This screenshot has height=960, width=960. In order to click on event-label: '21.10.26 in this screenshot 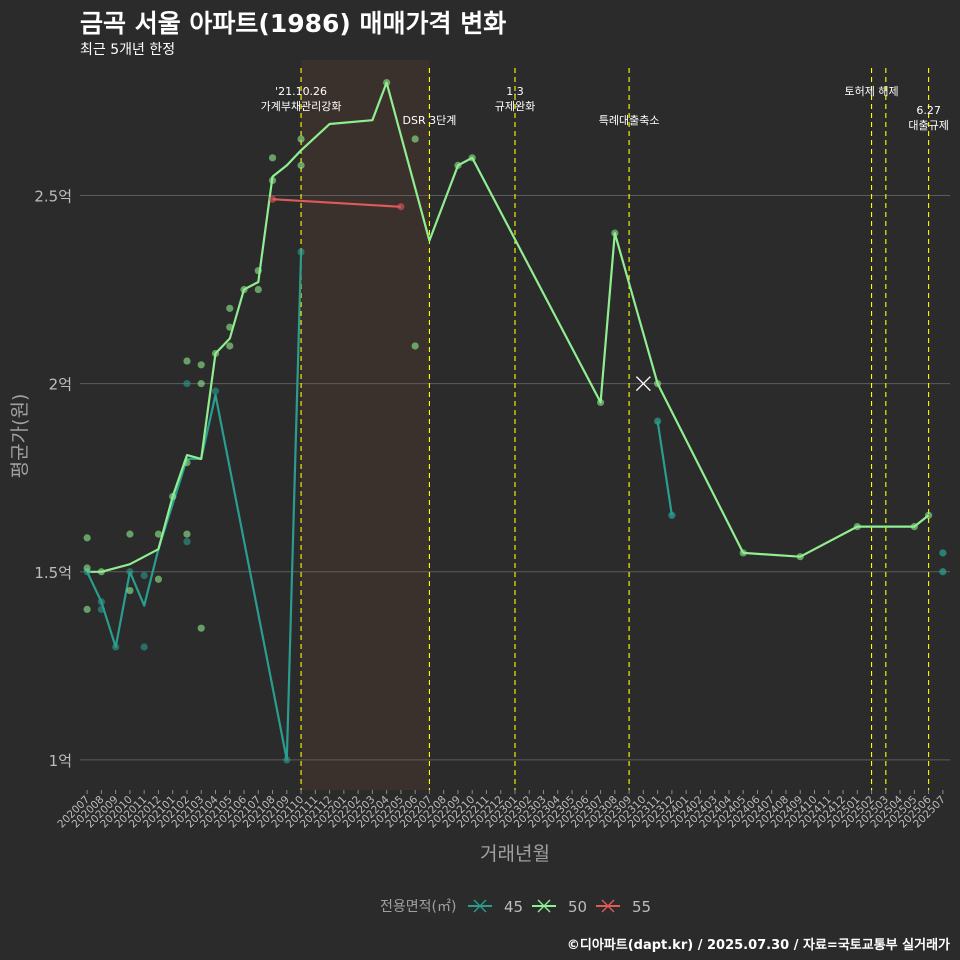, I will do `click(301, 91)`.